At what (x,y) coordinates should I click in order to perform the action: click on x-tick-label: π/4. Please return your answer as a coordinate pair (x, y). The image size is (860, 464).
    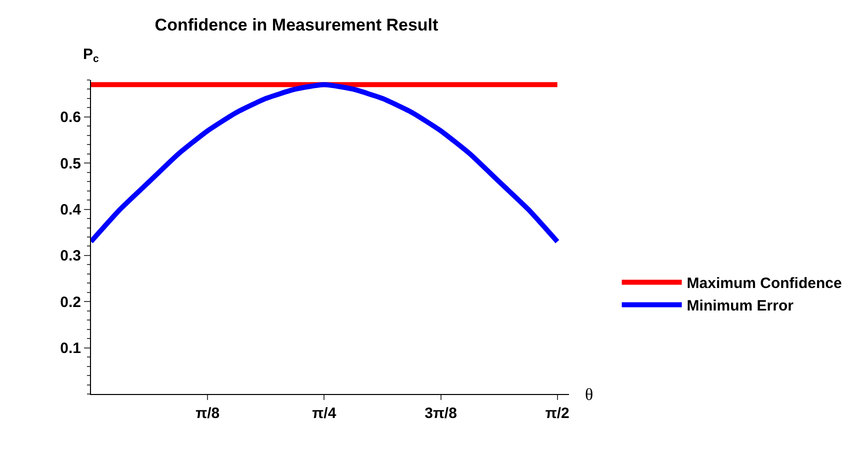
    Looking at the image, I should click on (324, 413).